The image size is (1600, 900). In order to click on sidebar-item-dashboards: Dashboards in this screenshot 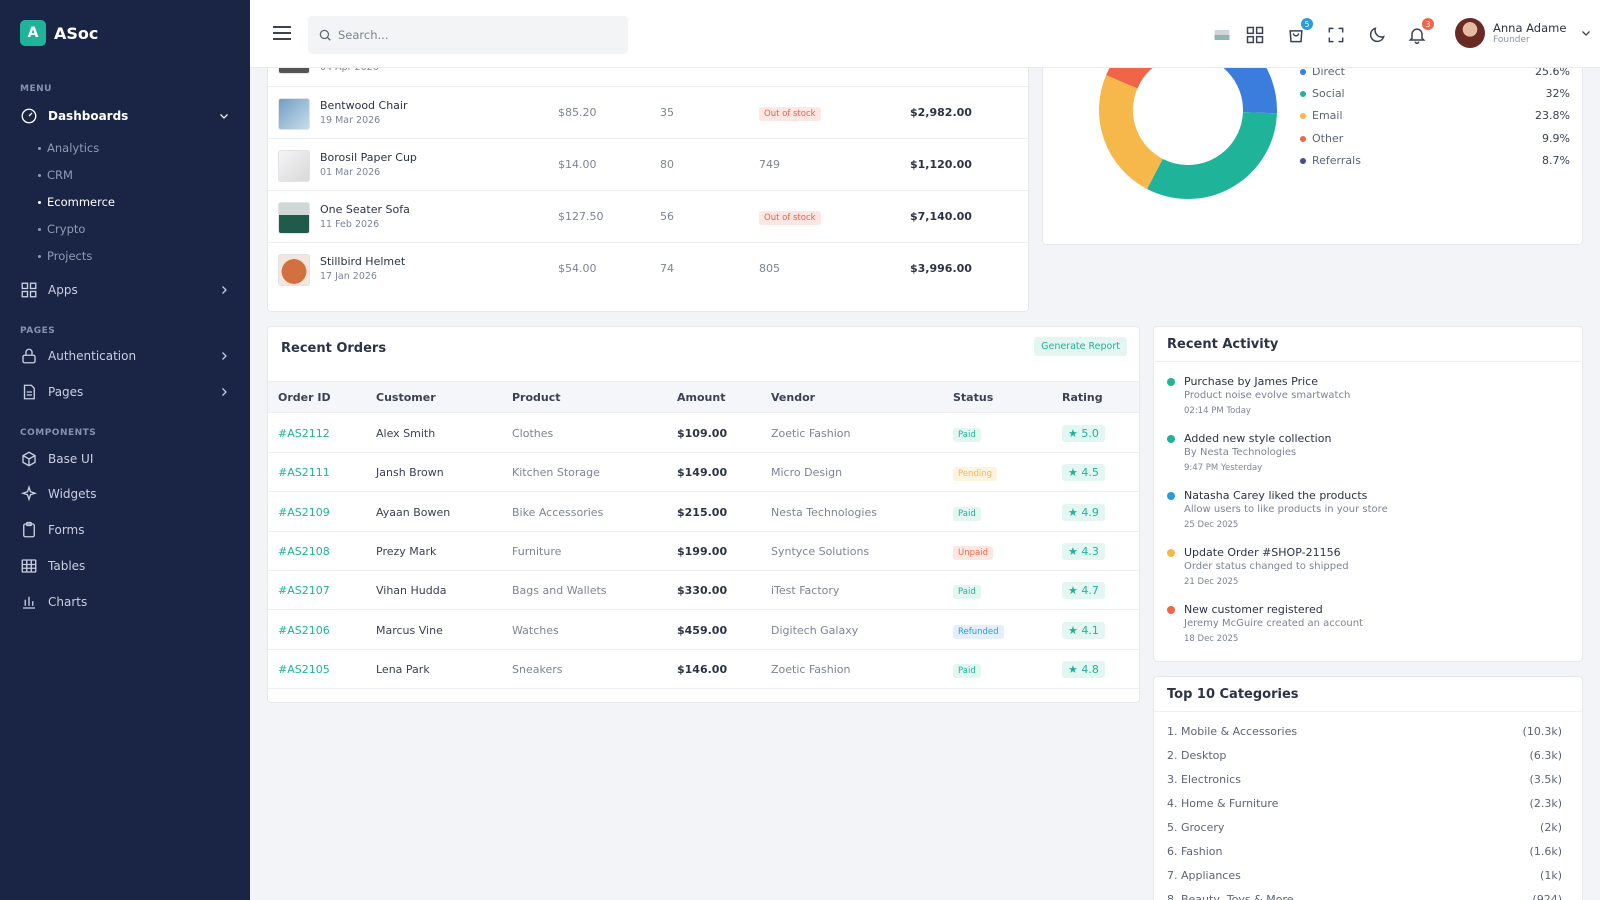, I will do `click(125, 116)`.